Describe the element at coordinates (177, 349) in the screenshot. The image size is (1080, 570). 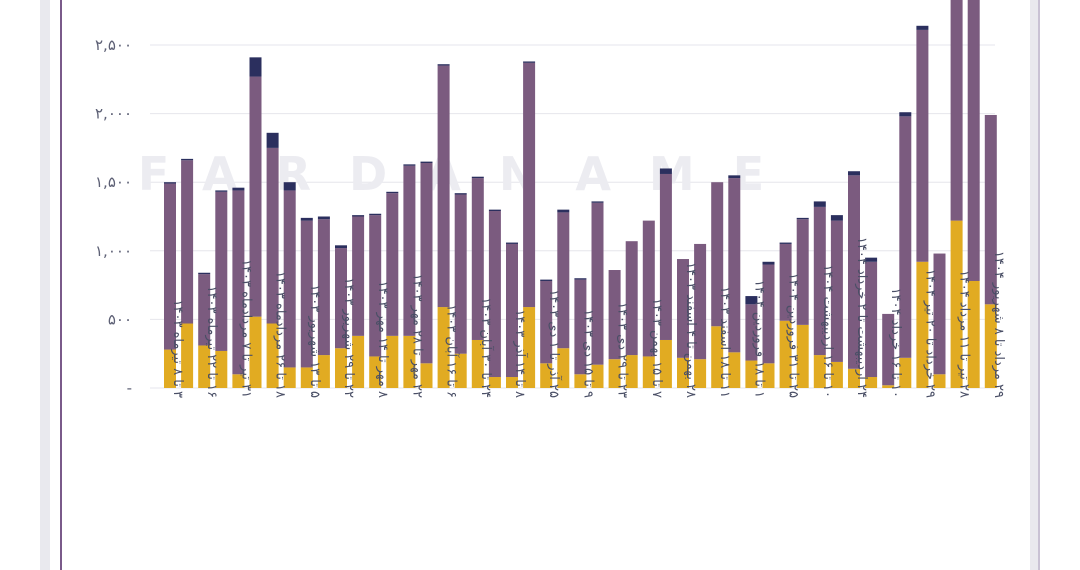
I see `x-axis-label: ۳ تا ۸ تیرماه ۱۴۰۳` at that location.